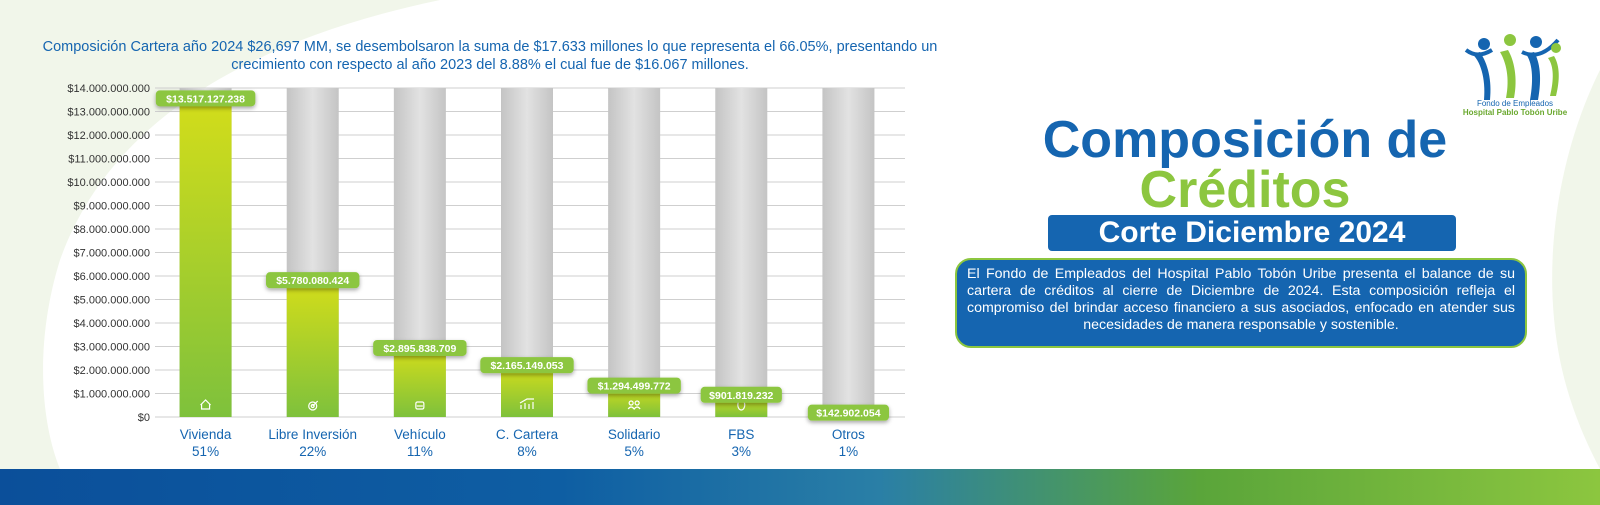  Describe the element at coordinates (1245, 140) in the screenshot. I see `headline-line-1: Composición de` at that location.